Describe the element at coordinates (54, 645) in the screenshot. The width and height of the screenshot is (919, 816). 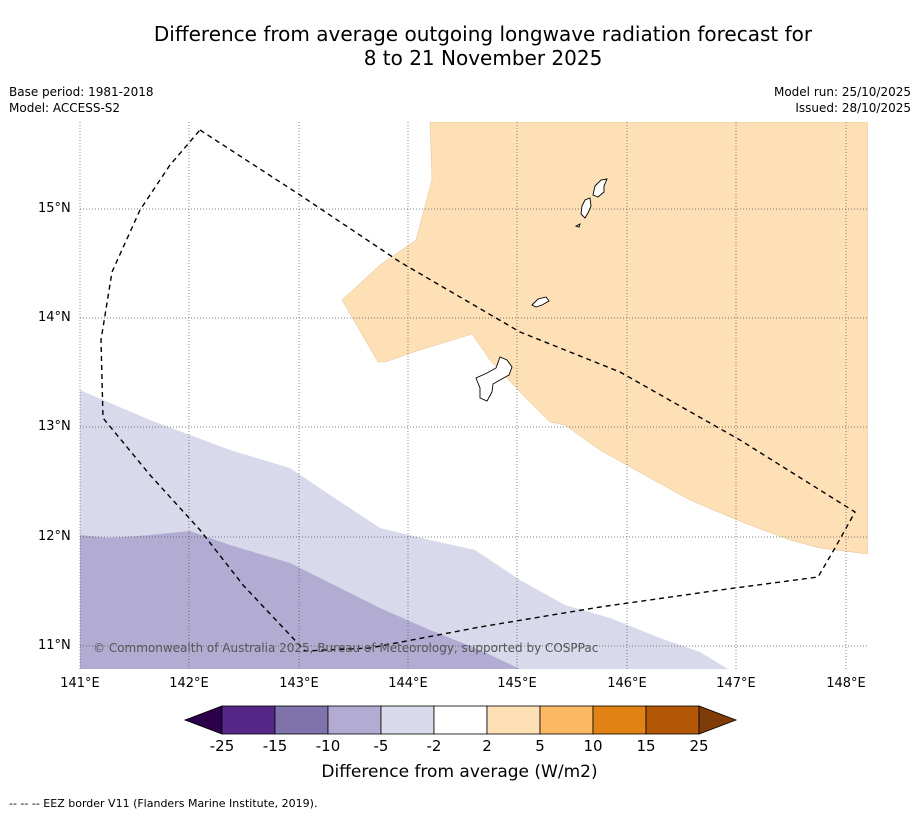
I see `lat-label-11n: 11°N` at that location.